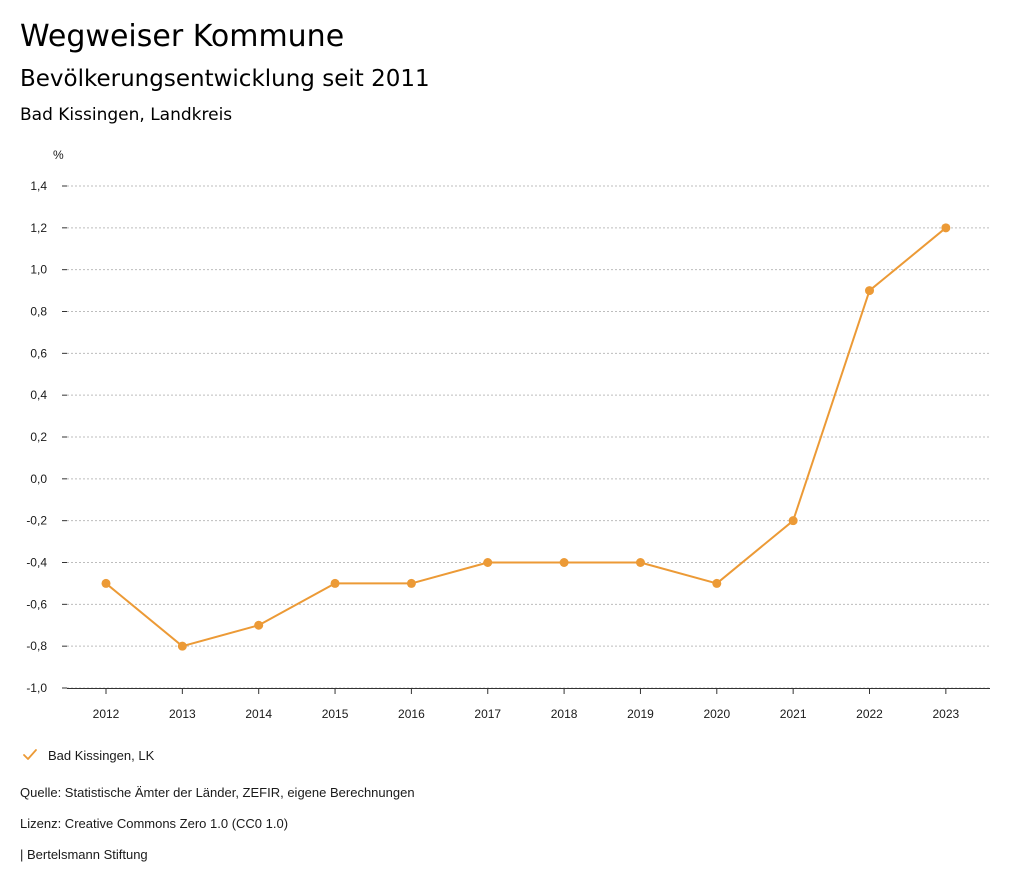 The height and width of the screenshot is (888, 1024). Describe the element at coordinates (101, 755) in the screenshot. I see `legend-label: Bad Kissingen, LK` at that location.